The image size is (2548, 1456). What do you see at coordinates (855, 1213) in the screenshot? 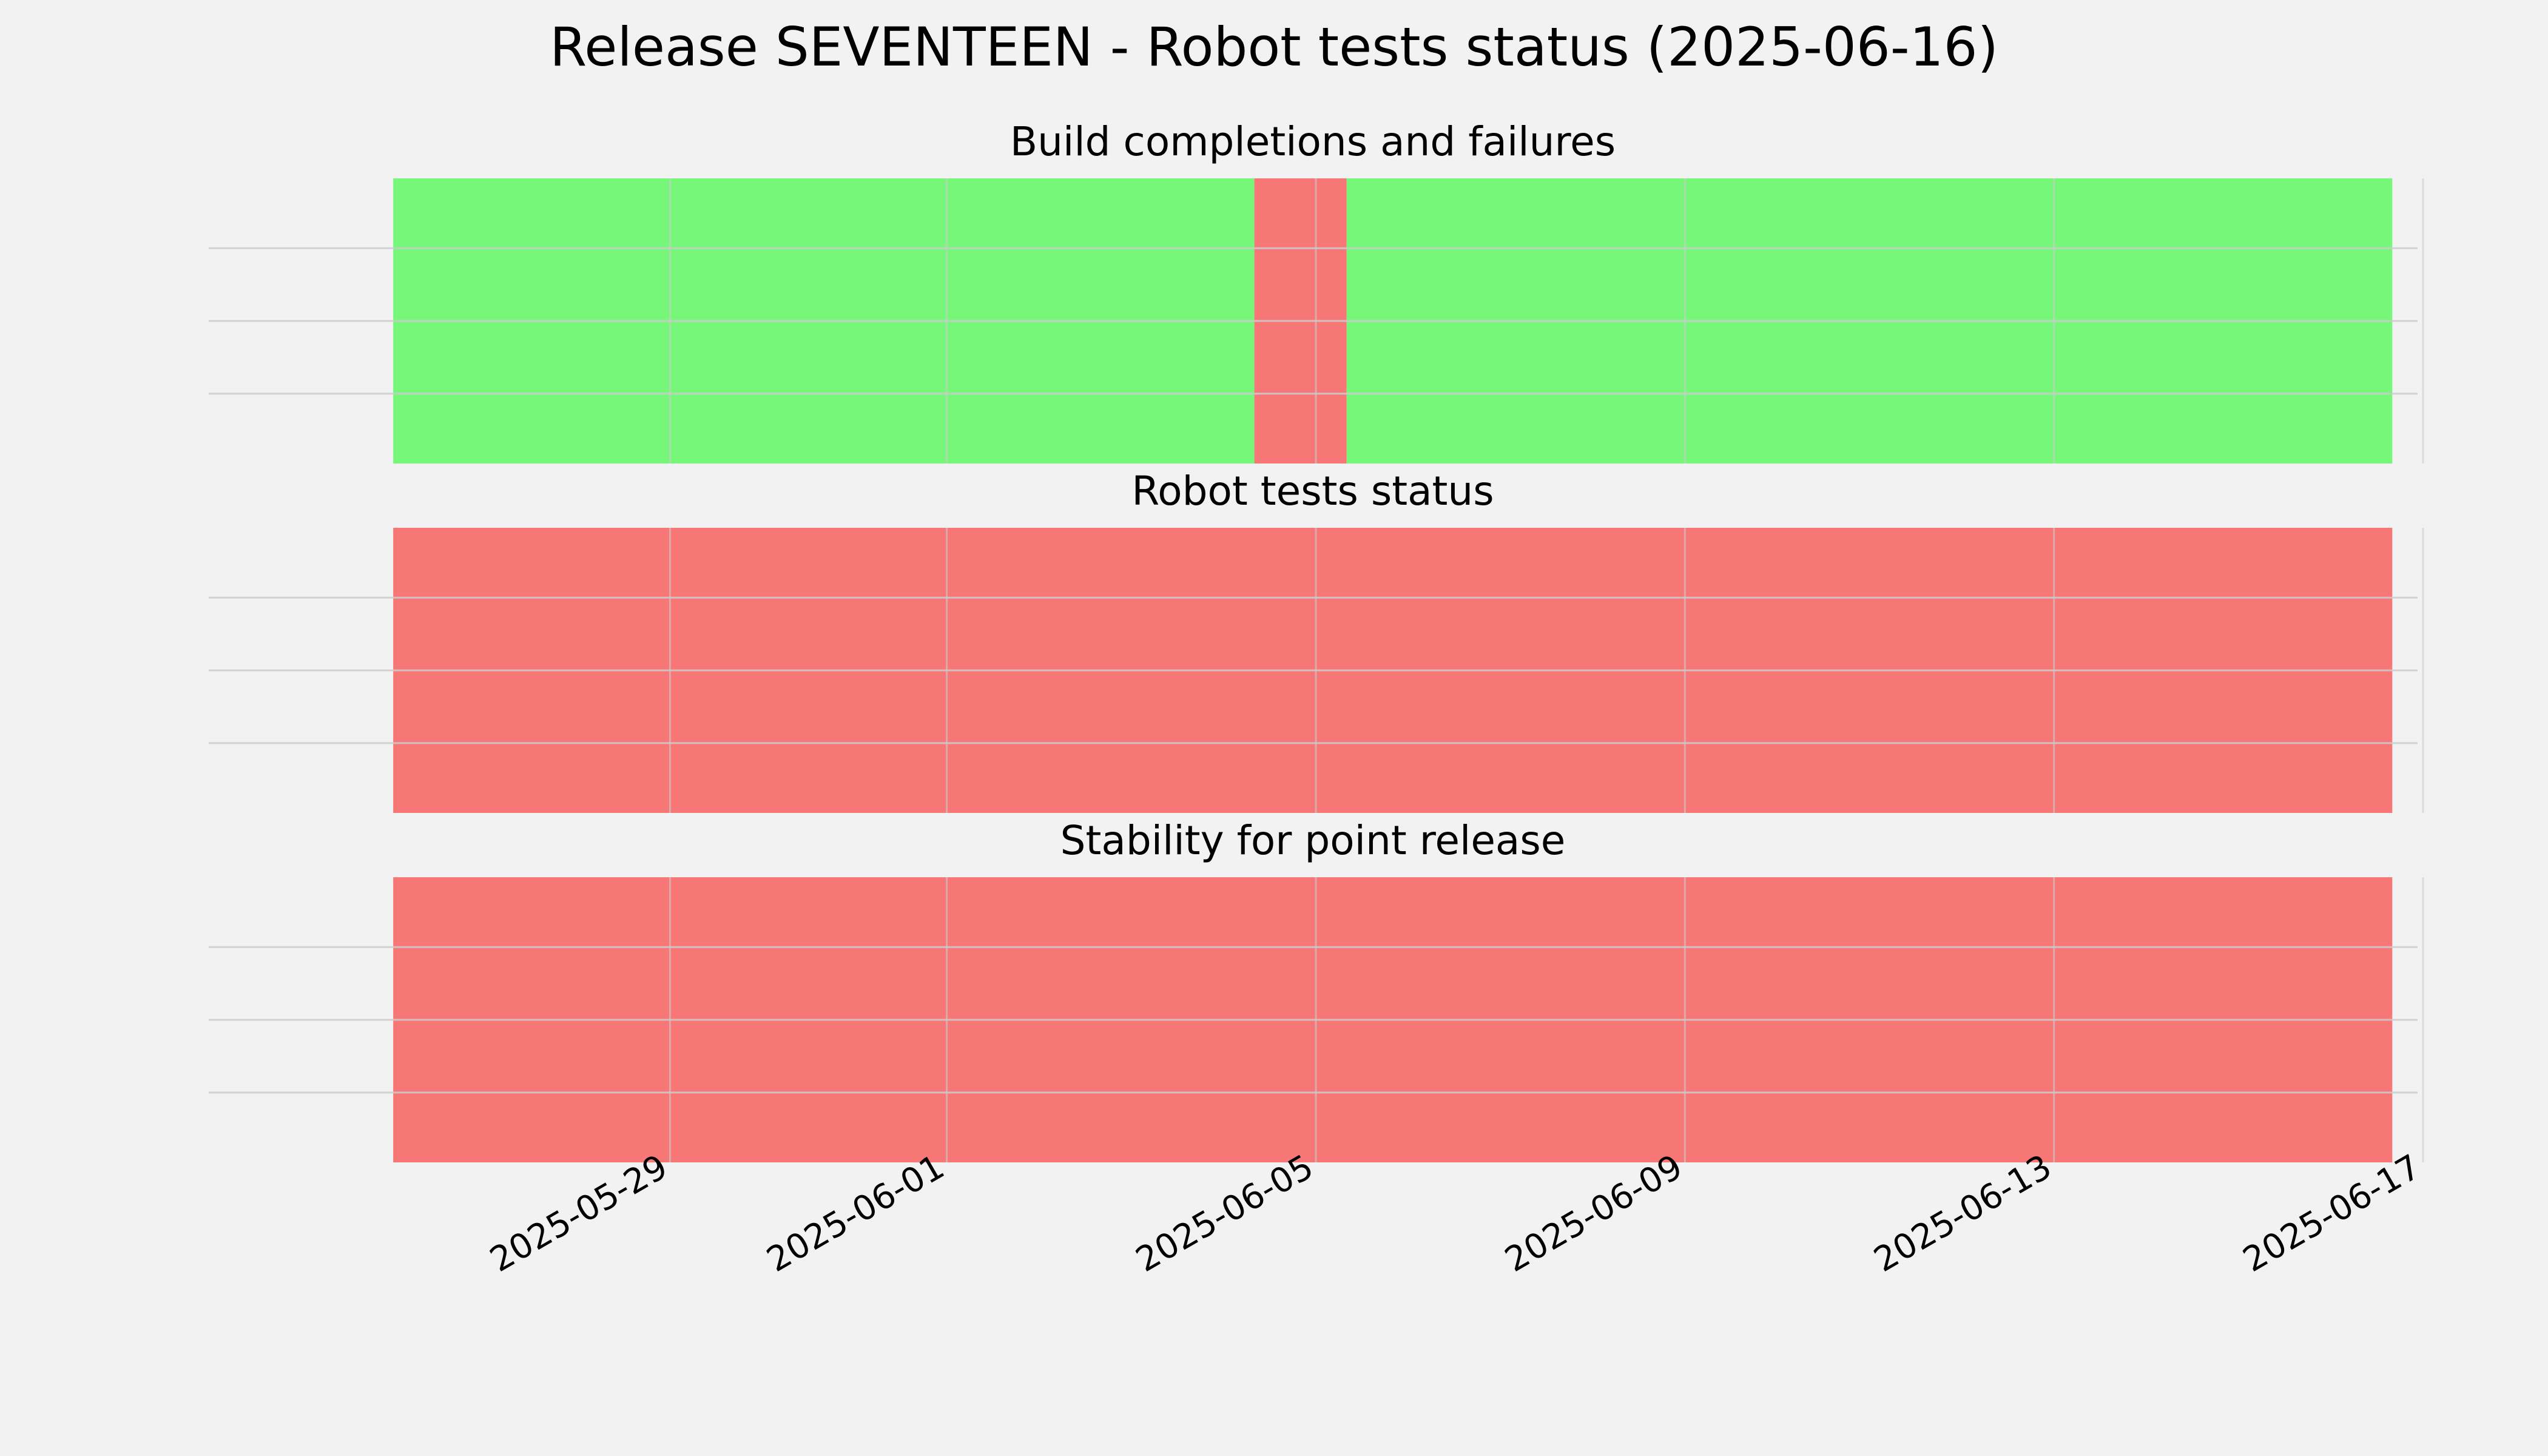
I see `x-tick-label-1: 2025-06-01` at bounding box center [855, 1213].